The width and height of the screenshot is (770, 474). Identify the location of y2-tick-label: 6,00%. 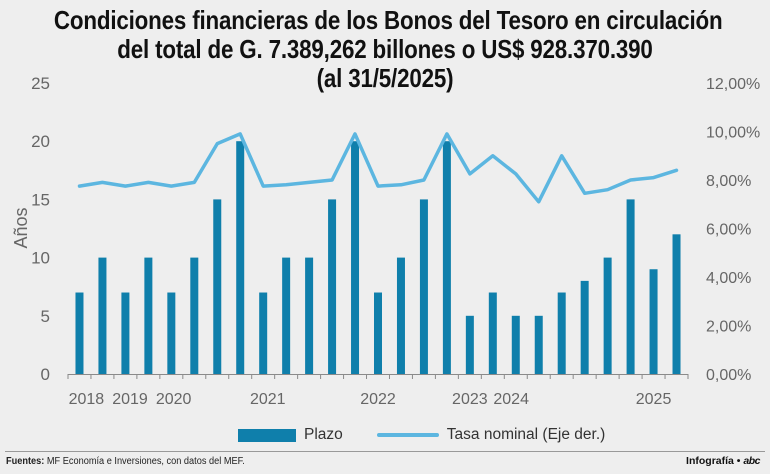
(728, 230).